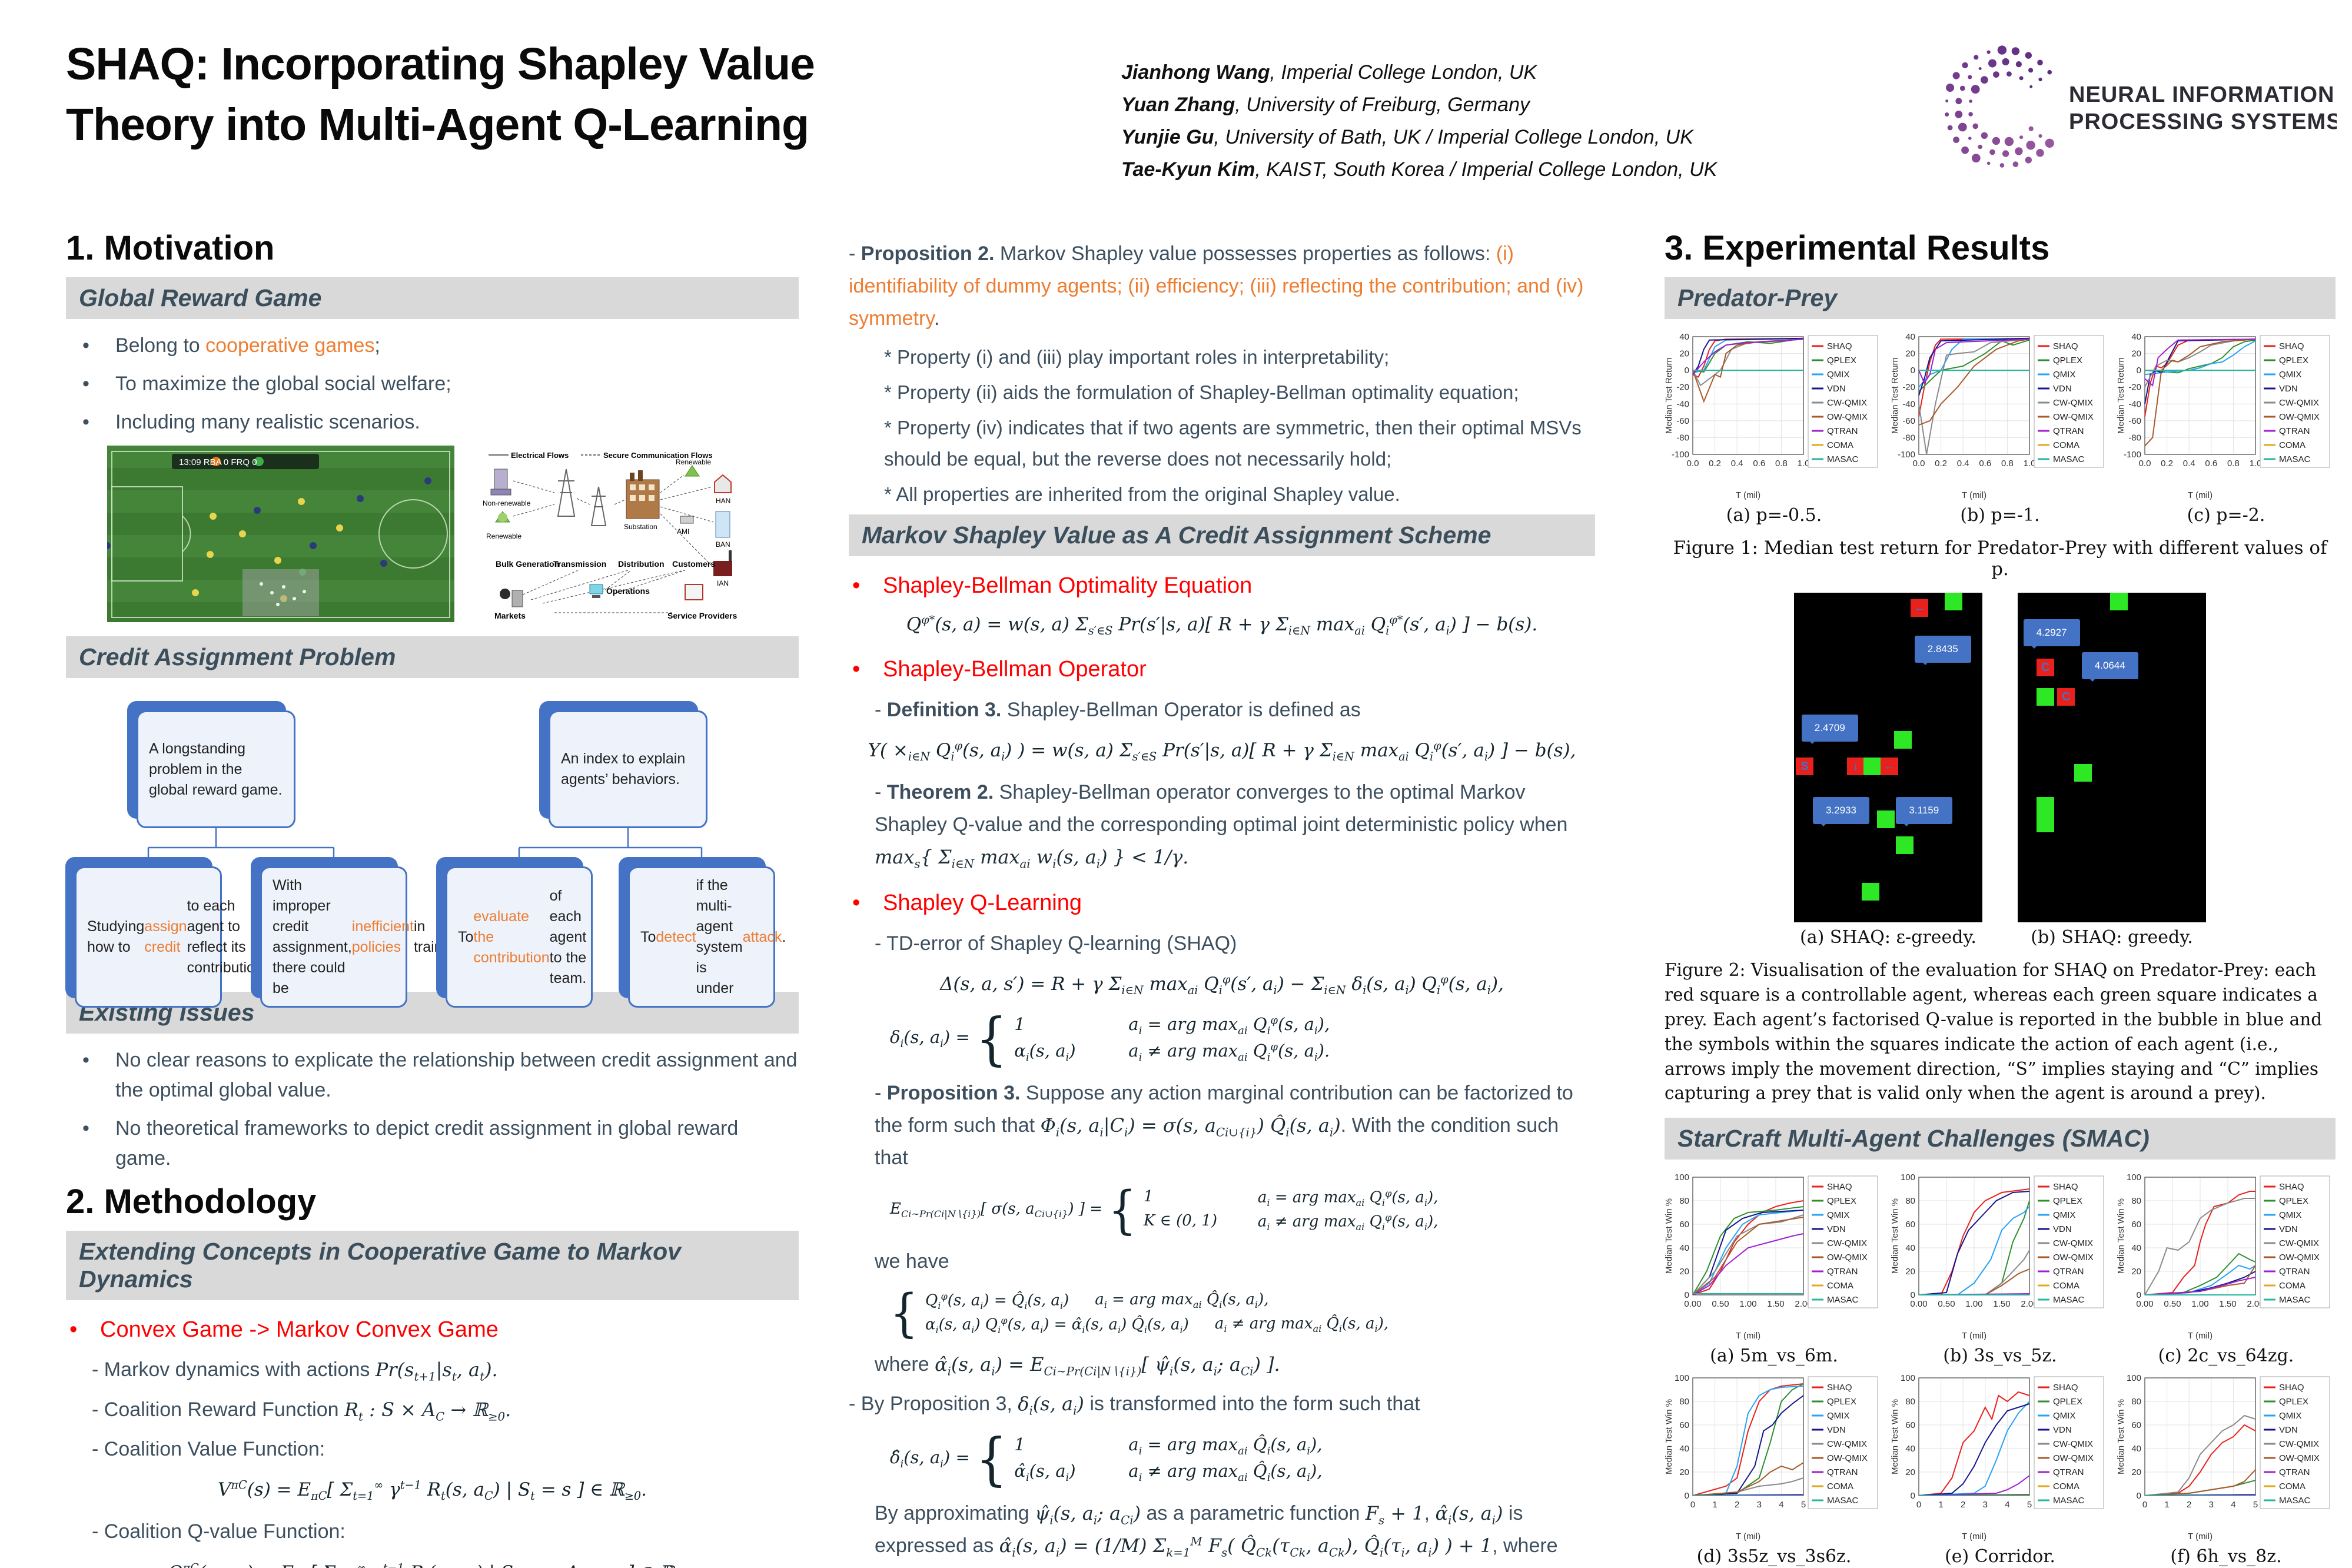 The height and width of the screenshot is (1568, 2352). Describe the element at coordinates (1774, 1556) in the screenshot. I see `subfigure-caption: (d) 3s5z_vs_3s6z.` at that location.